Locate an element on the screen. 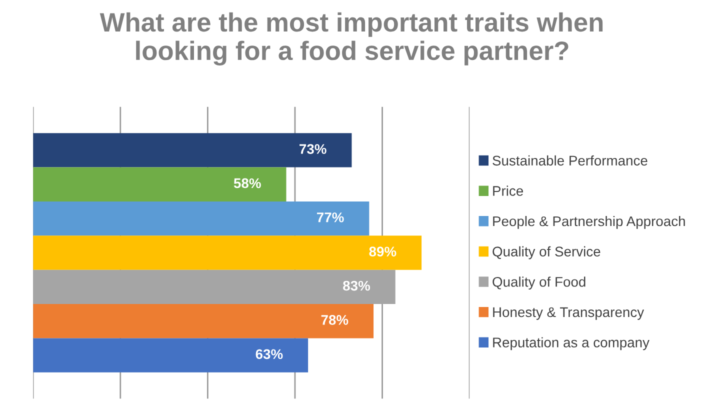  data-label: 73% is located at coordinates (313, 149).